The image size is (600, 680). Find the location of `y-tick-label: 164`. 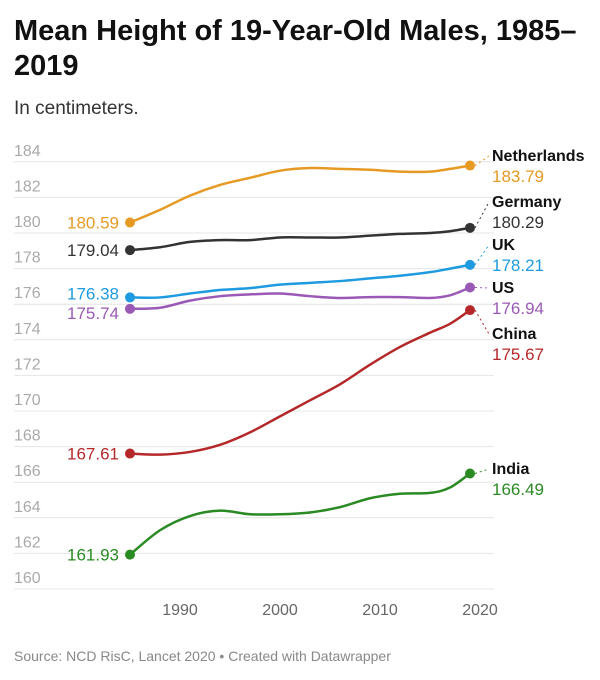

y-tick-label: 164 is located at coordinates (27, 507).